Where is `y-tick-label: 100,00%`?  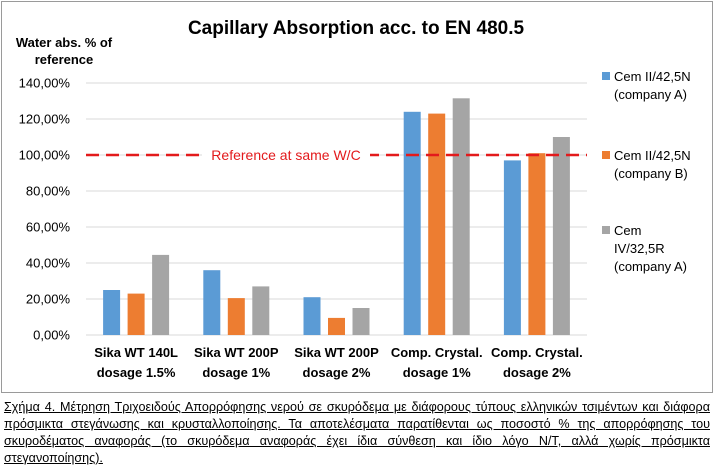
y-tick-label: 100,00% is located at coordinates (45, 155).